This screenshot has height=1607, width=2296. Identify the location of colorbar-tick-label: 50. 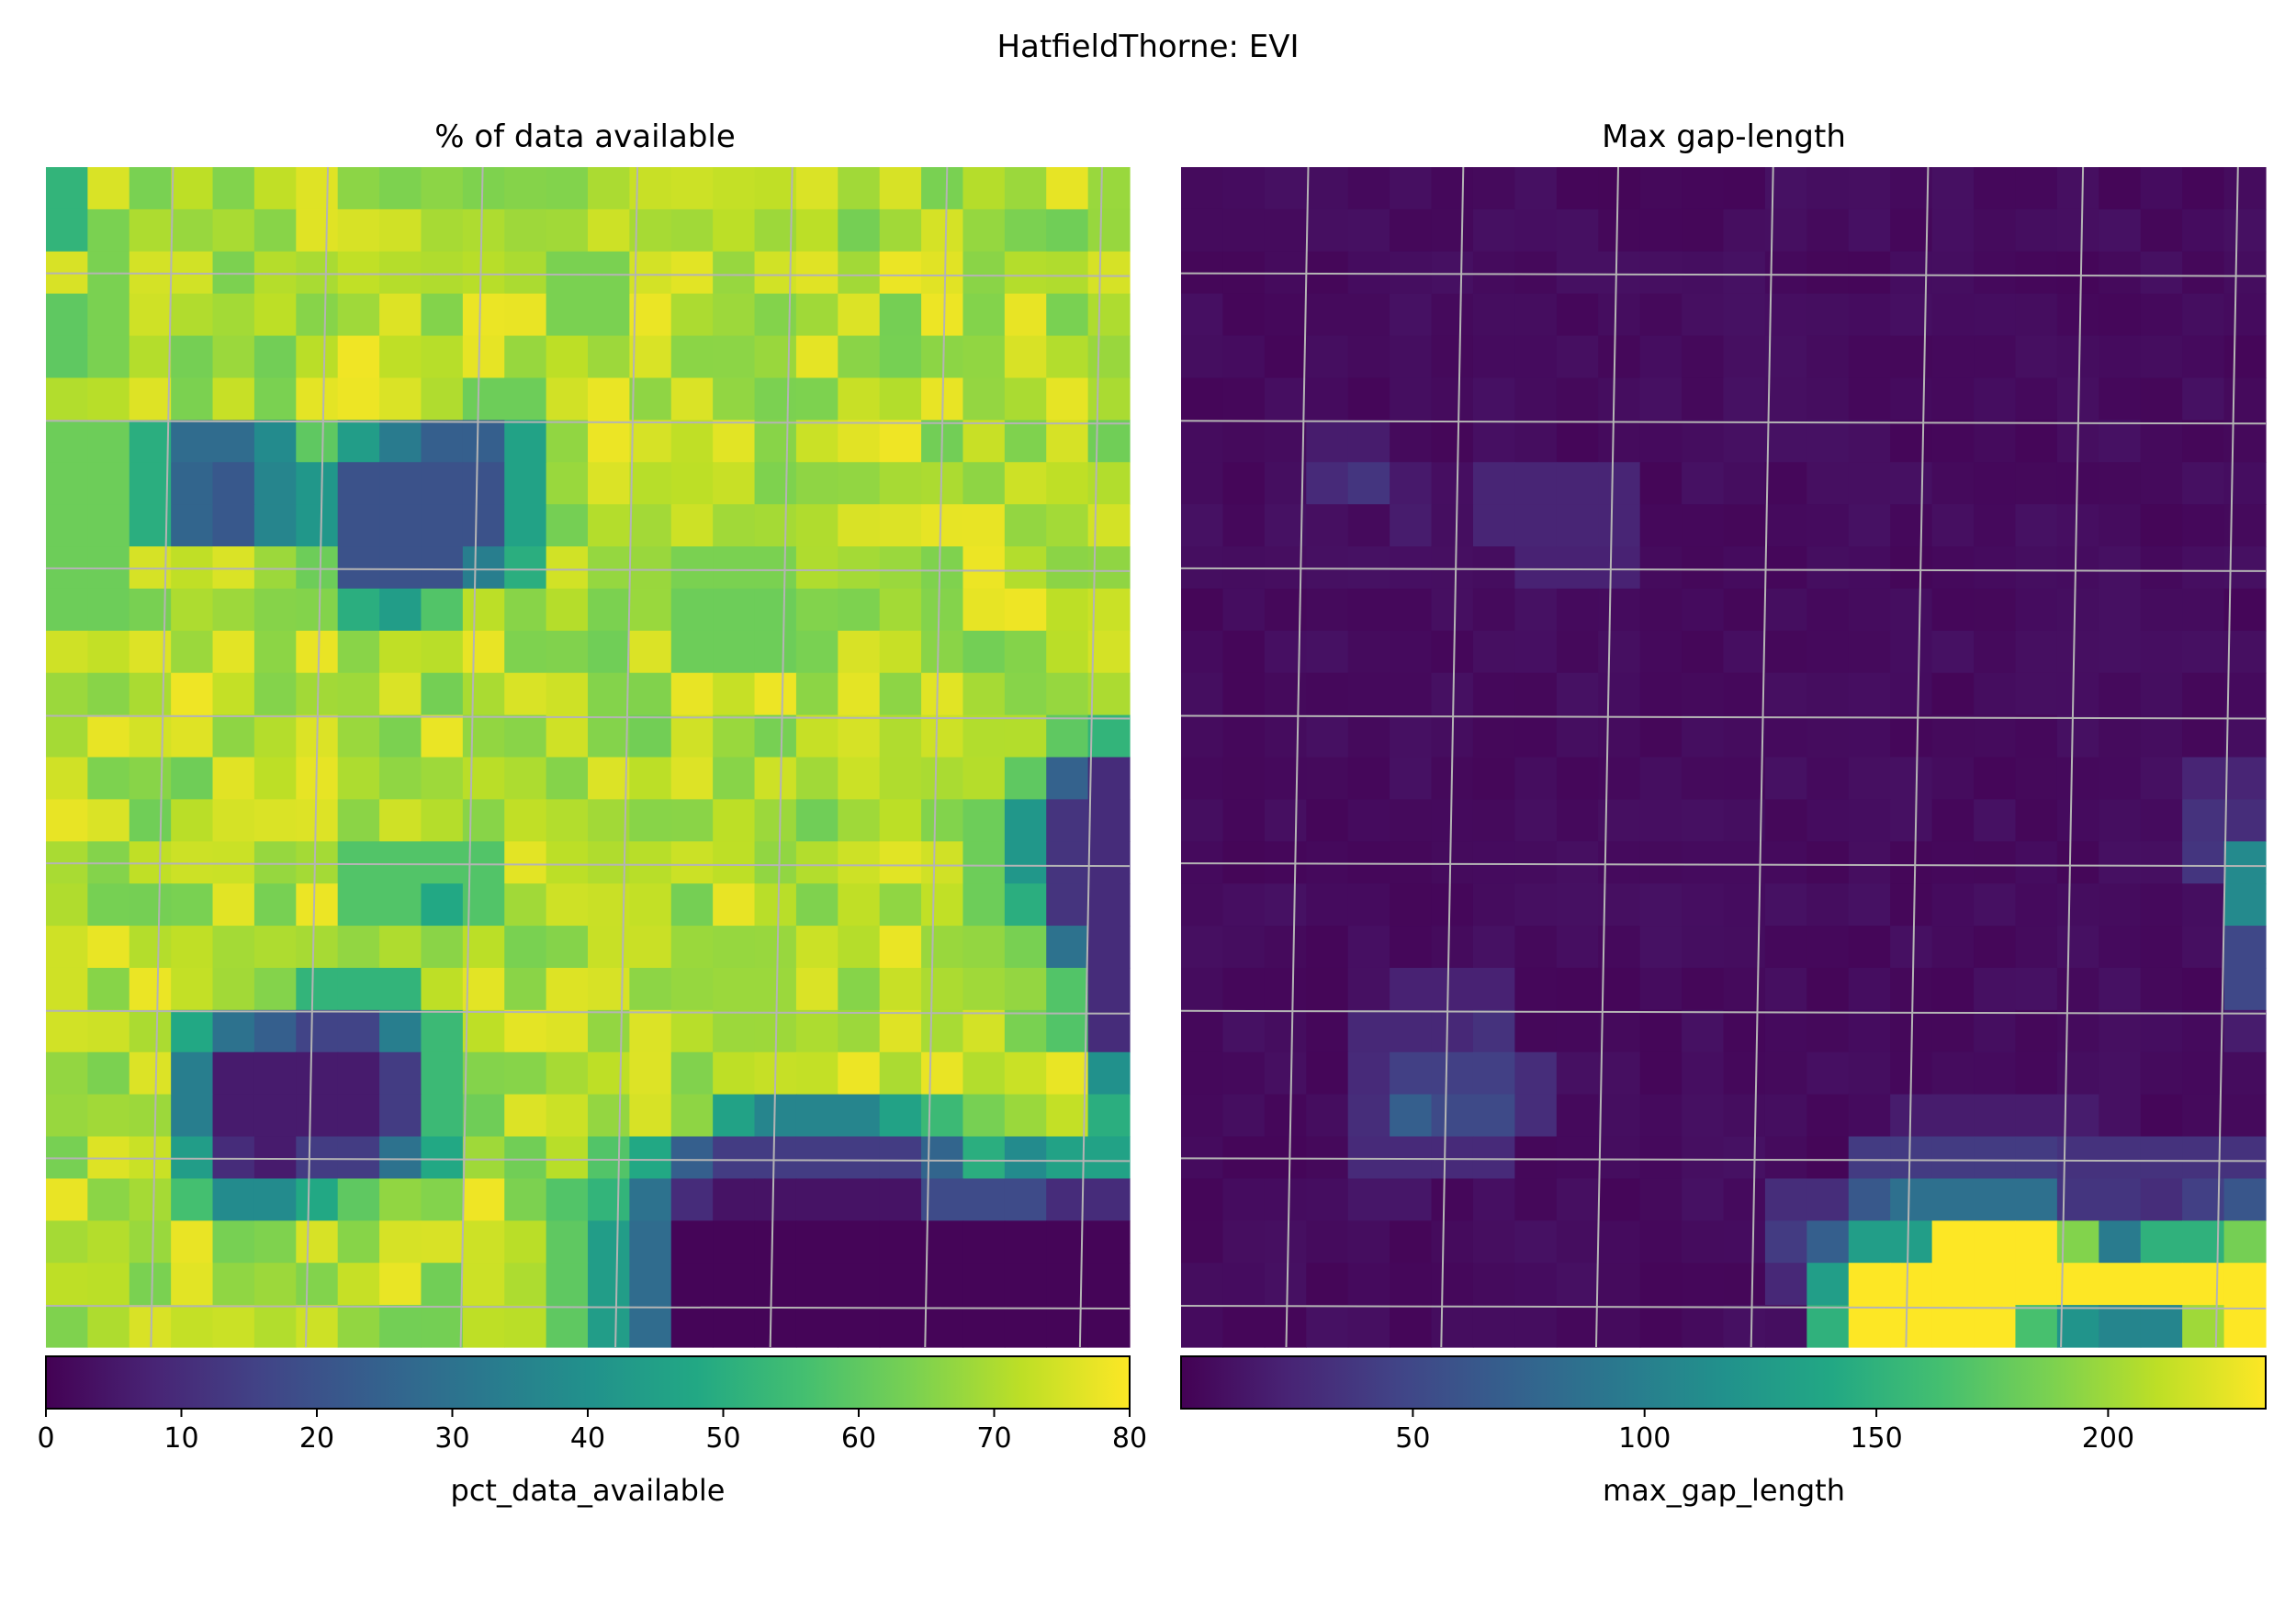
(1412, 1438).